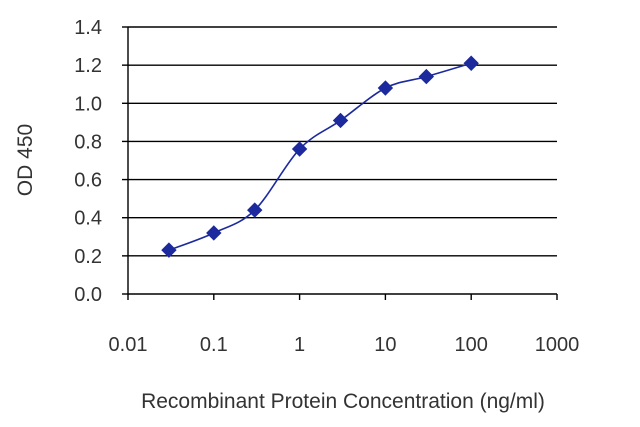 The image size is (640, 427). I want to click on y-tick-label: 1.4, so click(88, 28).